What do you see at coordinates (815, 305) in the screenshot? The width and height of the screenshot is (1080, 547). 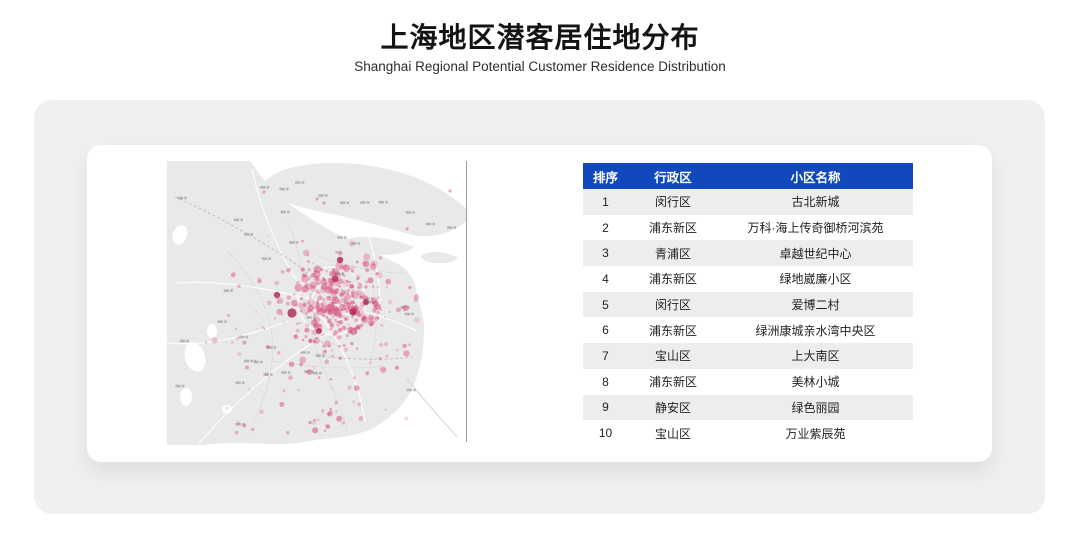 I see `cell-community: 爱博二村` at bounding box center [815, 305].